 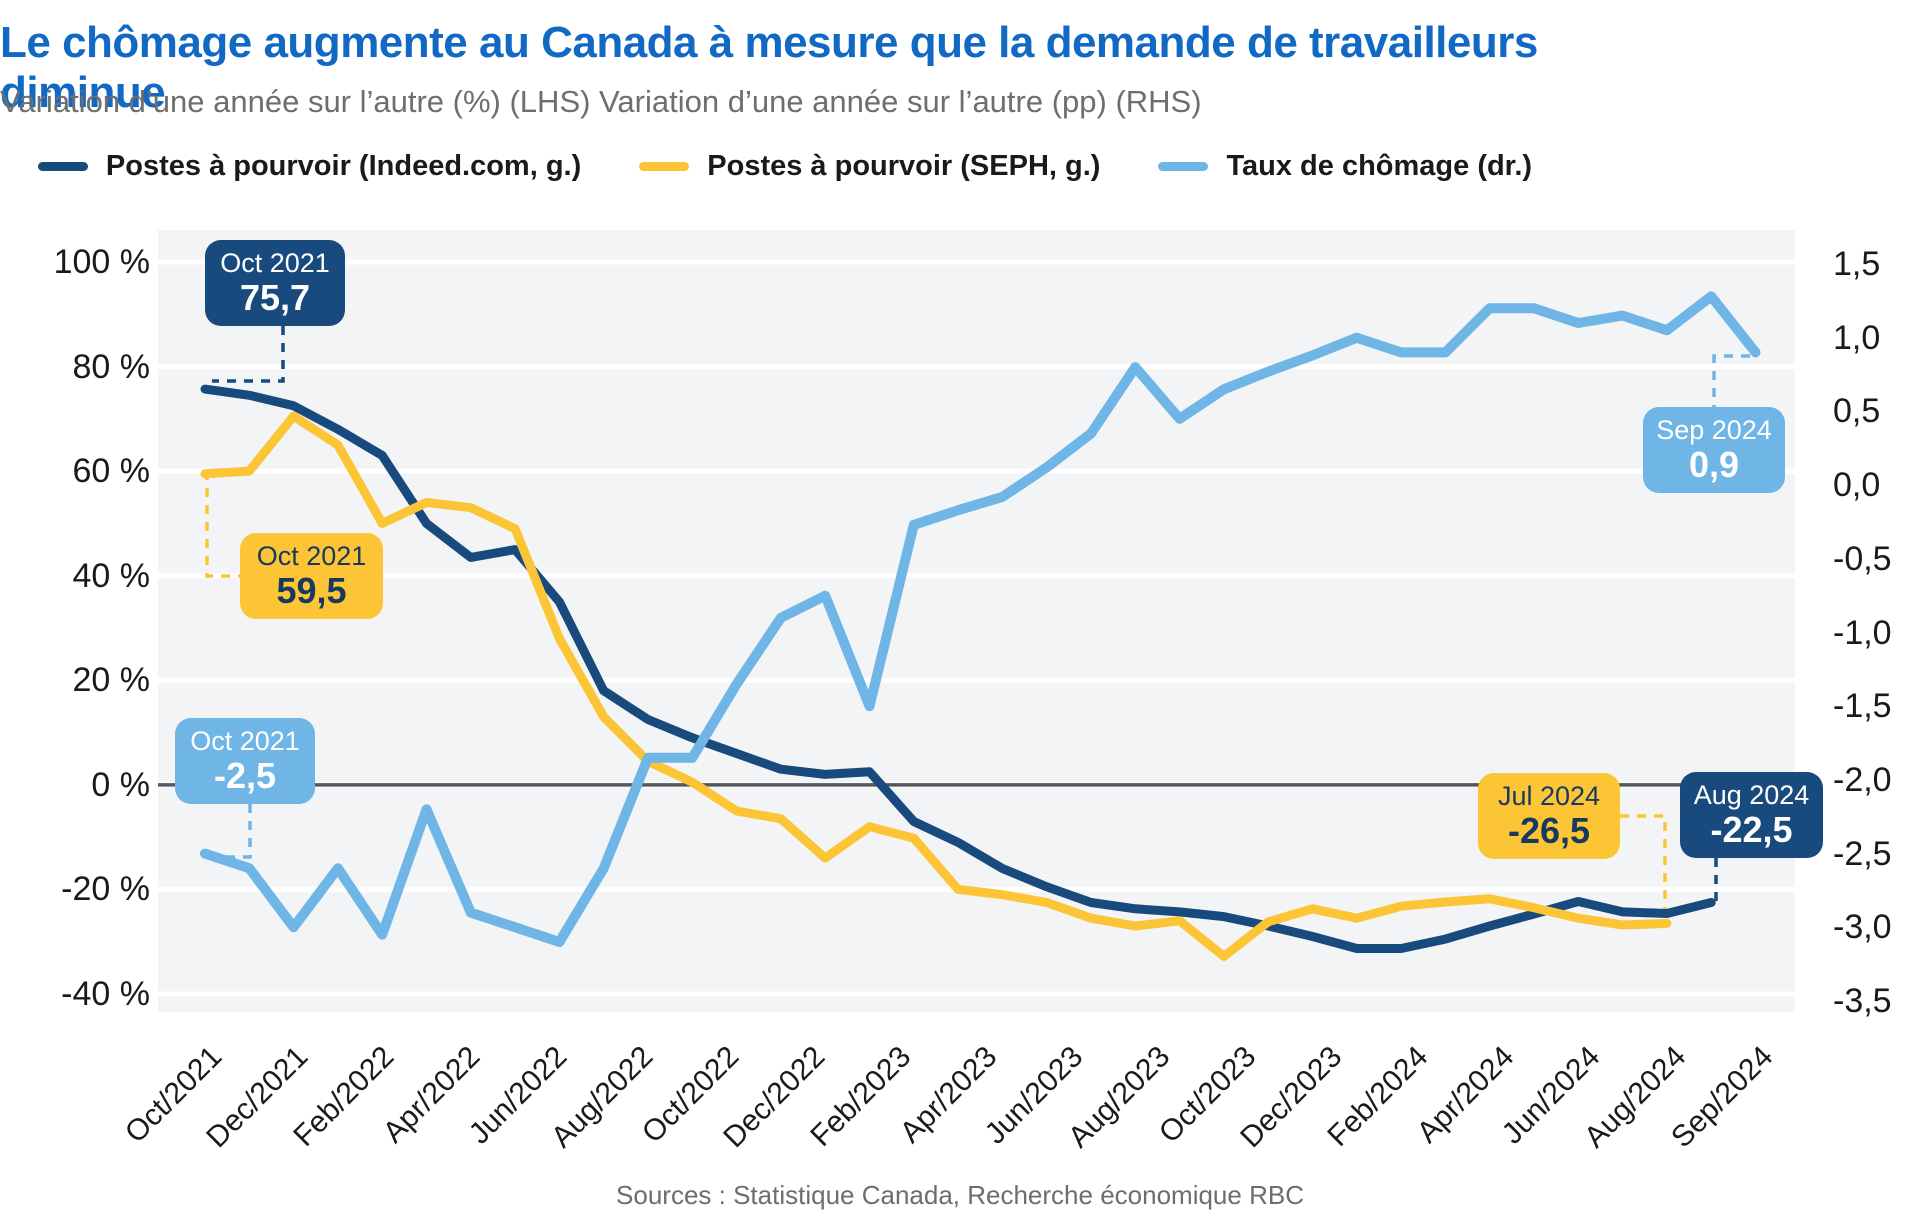 I want to click on left-axis-tick: 40 %, so click(x=111, y=575).